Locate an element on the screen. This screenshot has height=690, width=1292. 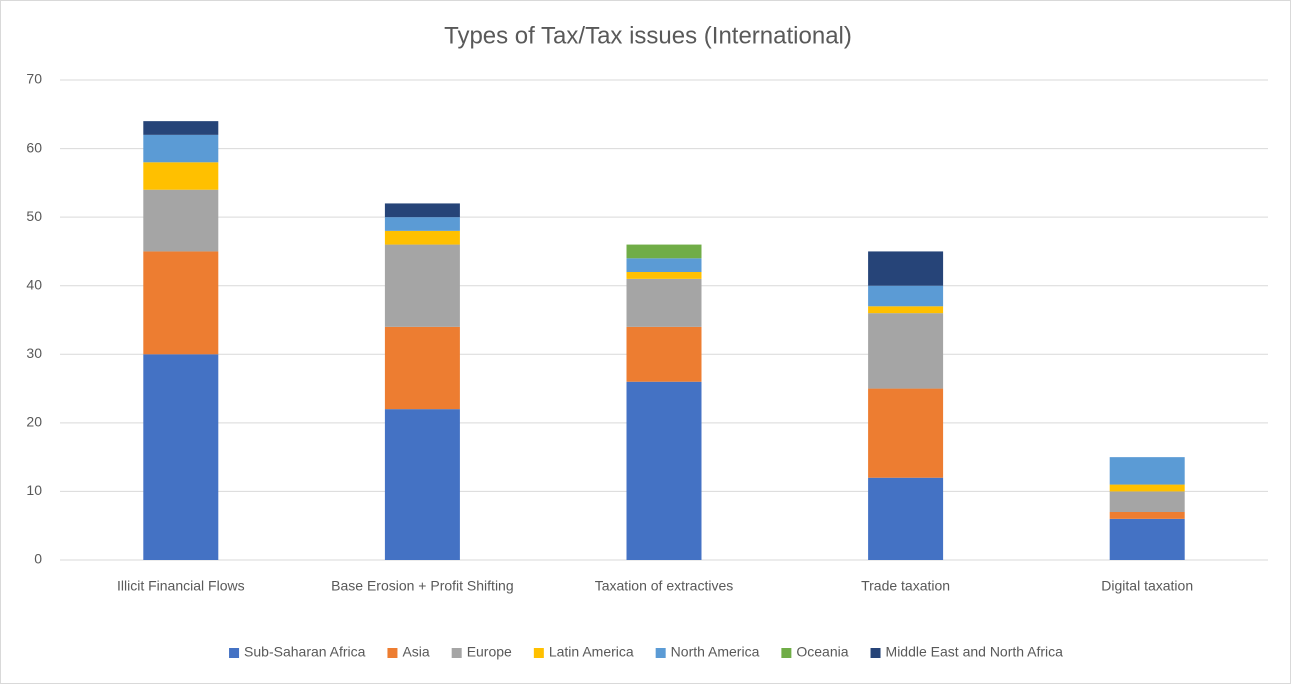
x-tick-label: Digital taxation is located at coordinates (1147, 586).